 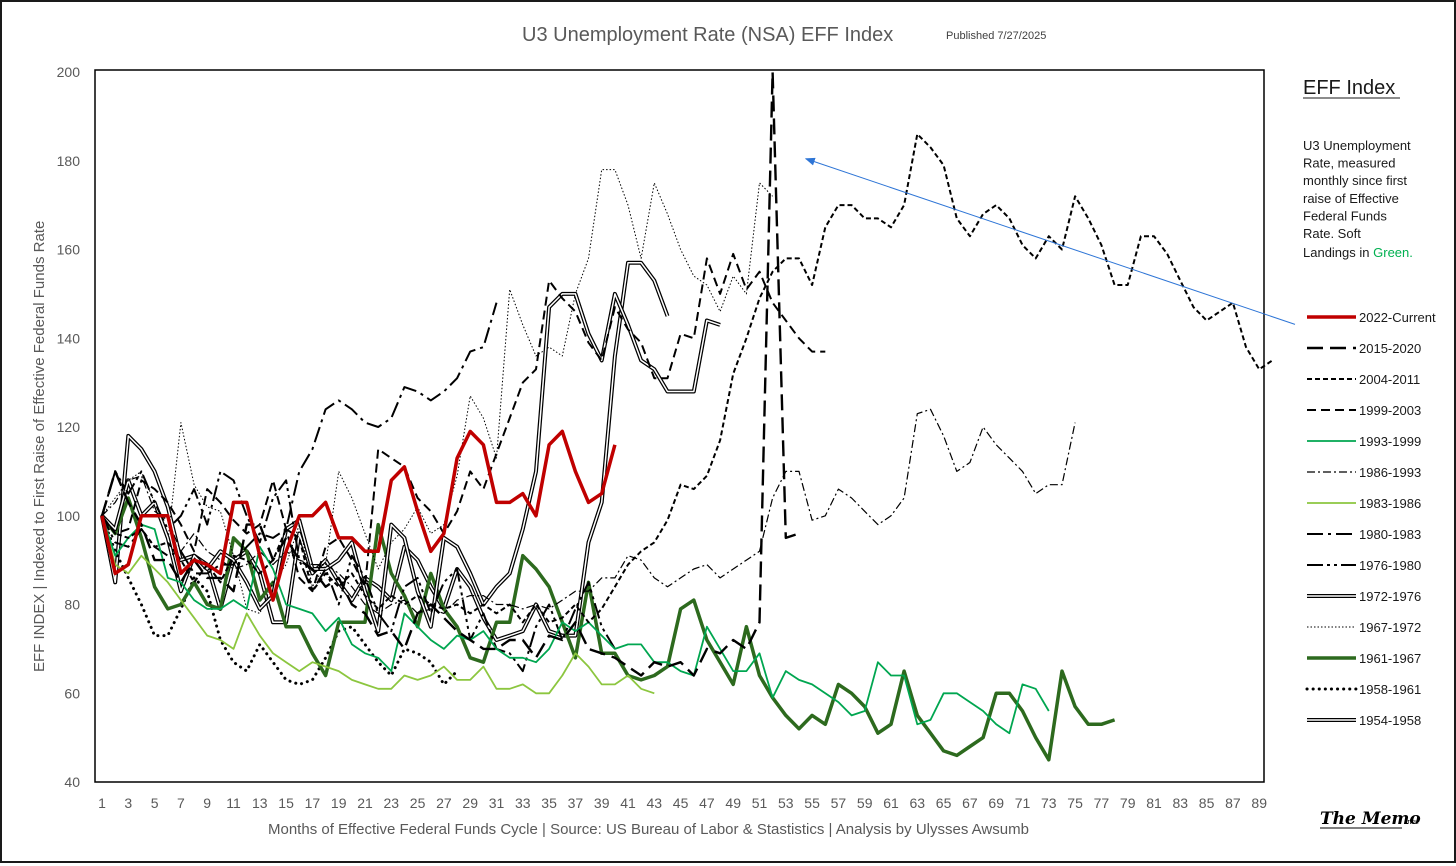 I want to click on x-tick-label: 59, so click(x=865, y=803).